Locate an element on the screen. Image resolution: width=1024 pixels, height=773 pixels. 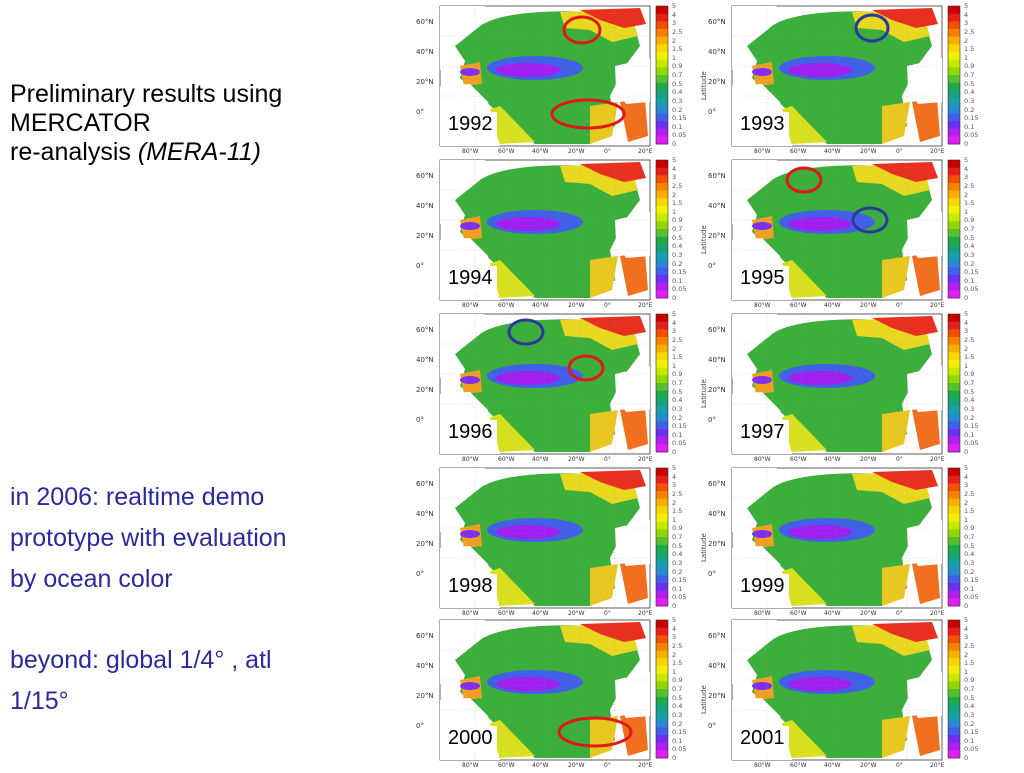
colorbar-tick-label: 0 is located at coordinates (674, 606).